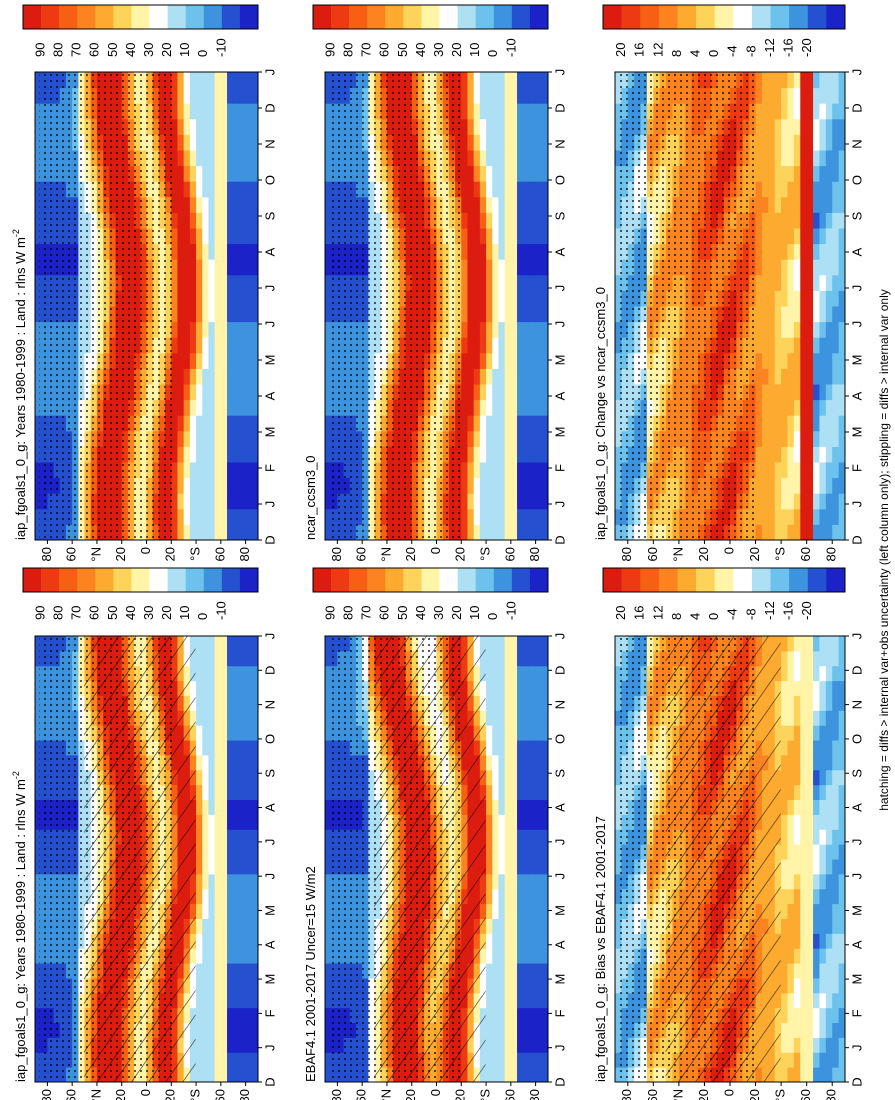 The width and height of the screenshot is (895, 1100). I want to click on y-tick-label: °N, so click(95, 1094).